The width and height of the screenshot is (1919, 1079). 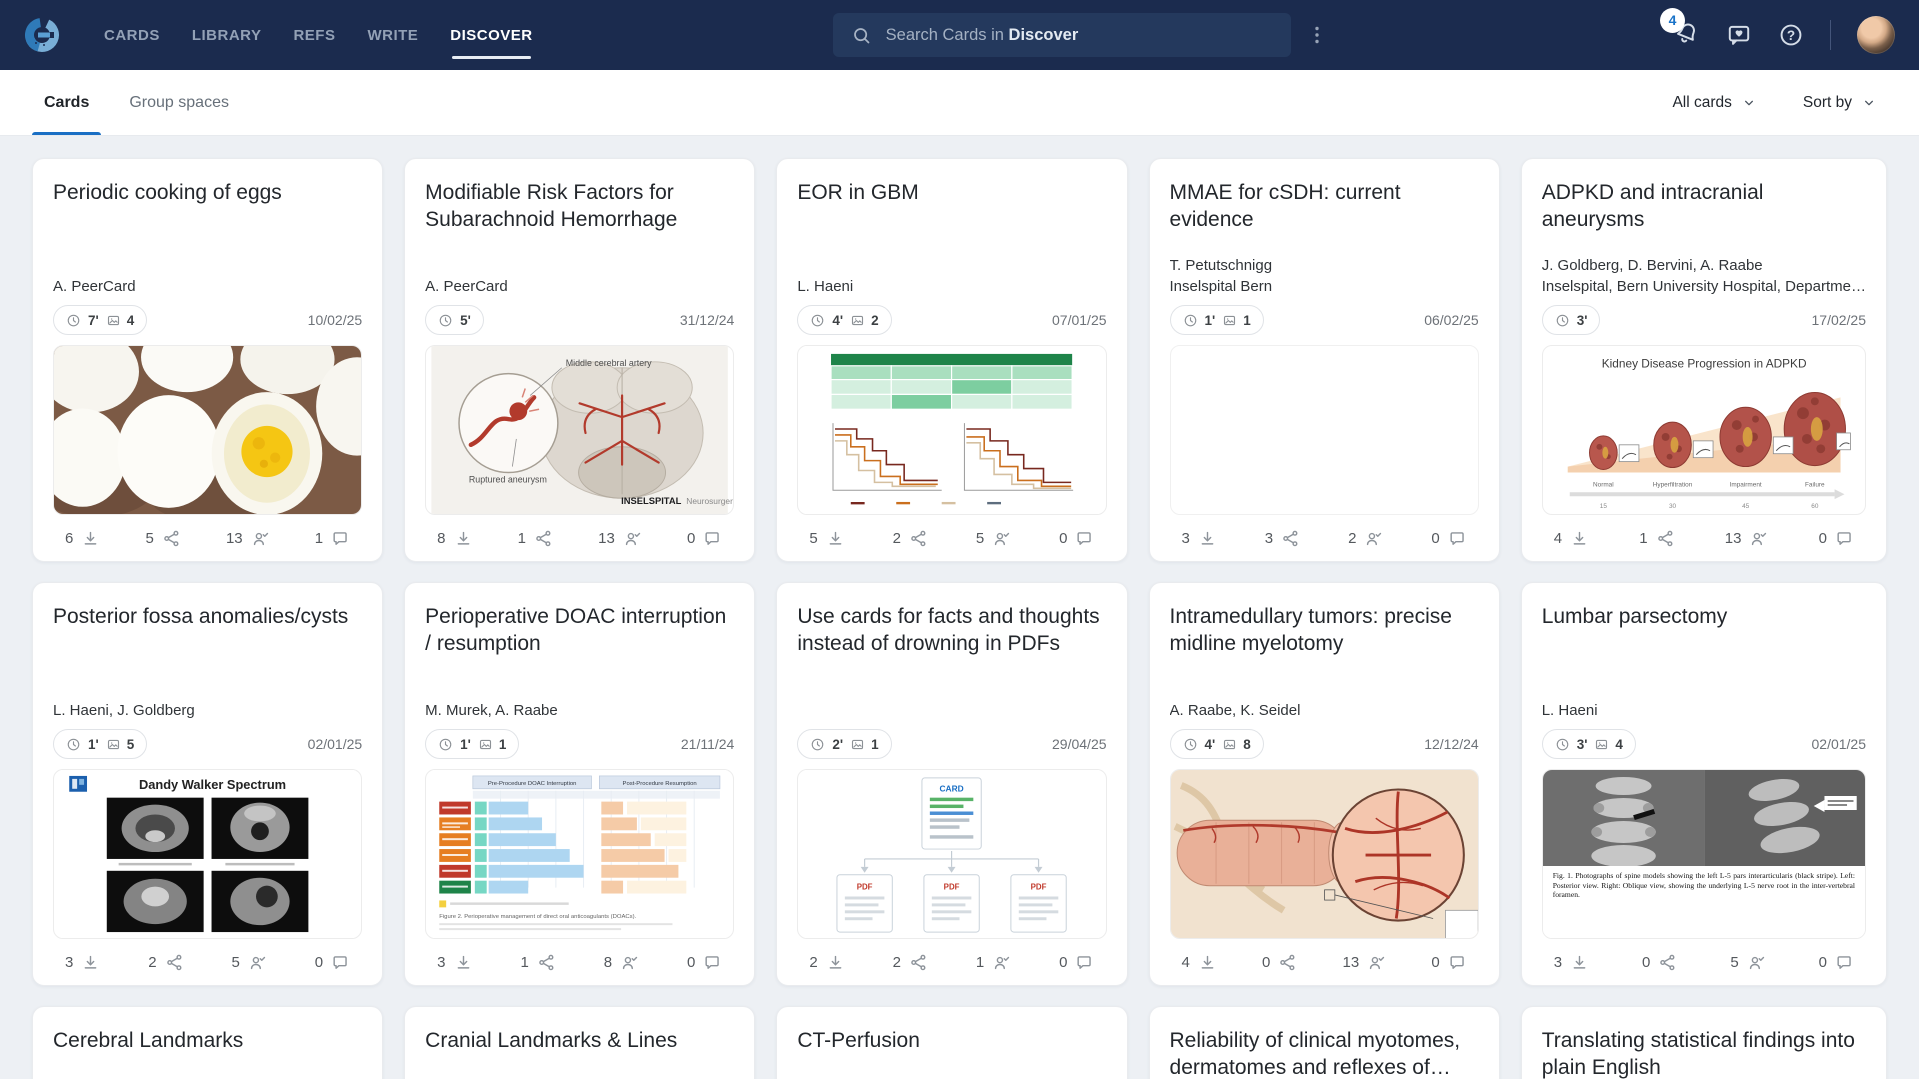 What do you see at coordinates (844, 744) in the screenshot?
I see `card-meta-pill: 2' 1` at bounding box center [844, 744].